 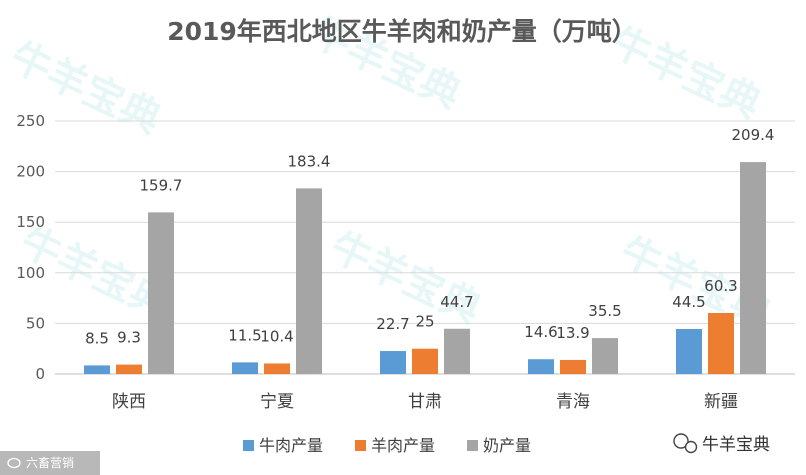 I want to click on data-label: 22.7, so click(x=392, y=324).